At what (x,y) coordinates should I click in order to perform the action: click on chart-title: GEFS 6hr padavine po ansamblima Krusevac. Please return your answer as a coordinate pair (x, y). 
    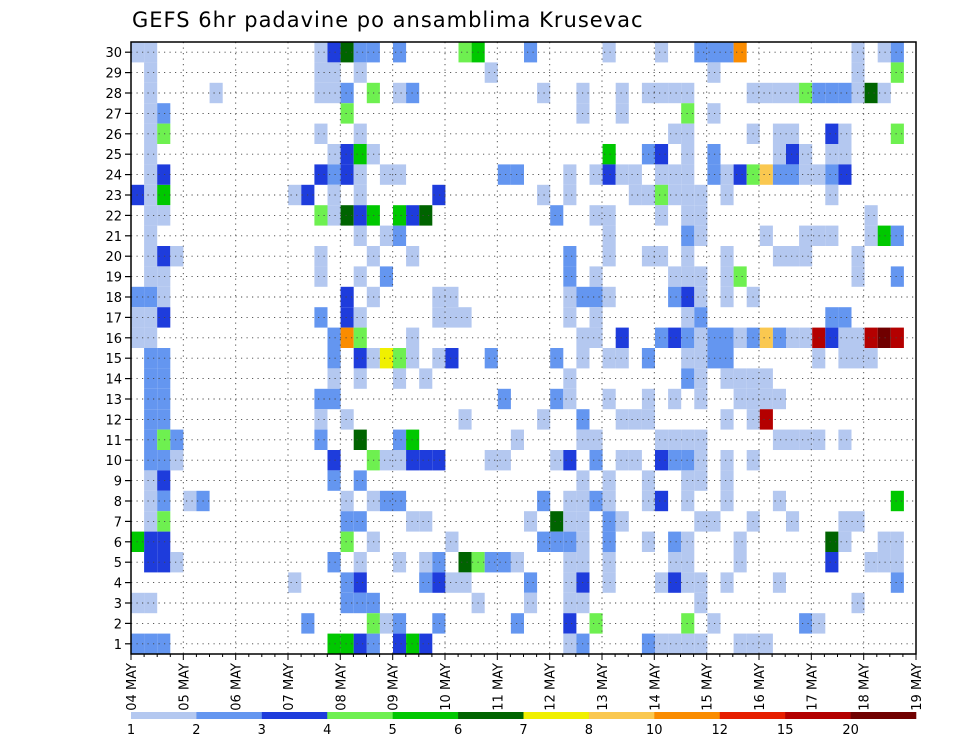
    Looking at the image, I should click on (388, 20).